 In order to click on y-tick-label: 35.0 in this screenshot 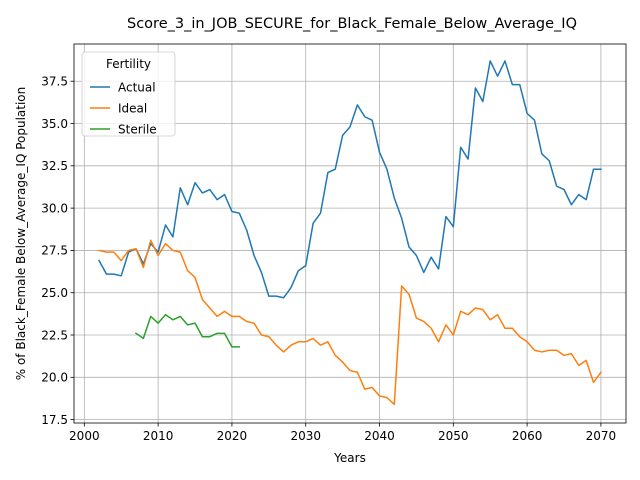, I will do `click(54, 124)`.